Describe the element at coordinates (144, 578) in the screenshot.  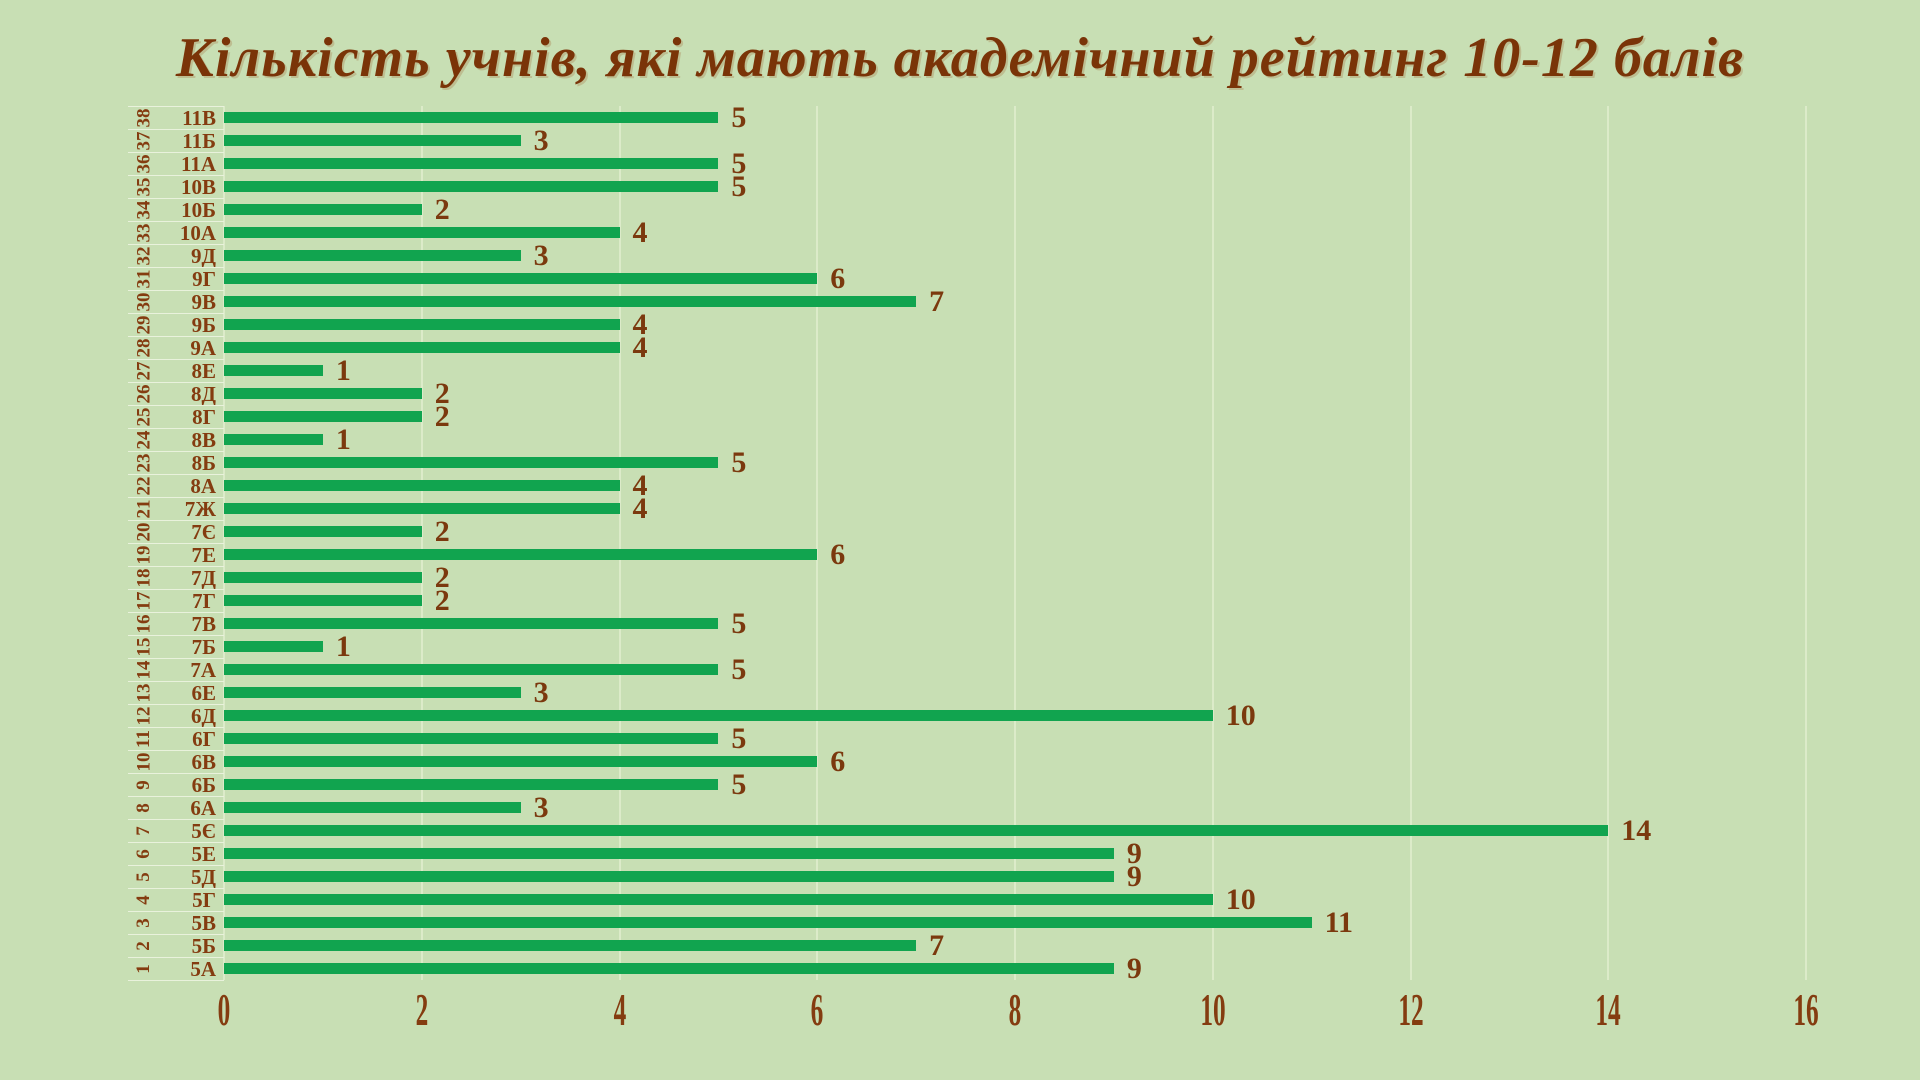
I see `row-index-number: 18` at that location.